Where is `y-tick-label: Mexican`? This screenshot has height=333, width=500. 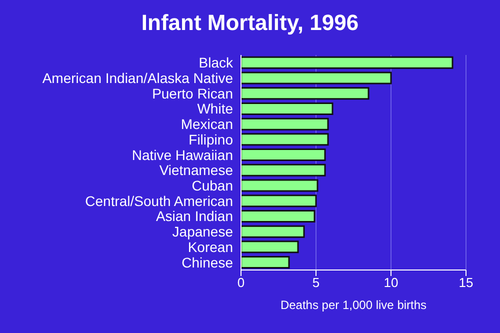 y-tick-label: Mexican is located at coordinates (206, 124).